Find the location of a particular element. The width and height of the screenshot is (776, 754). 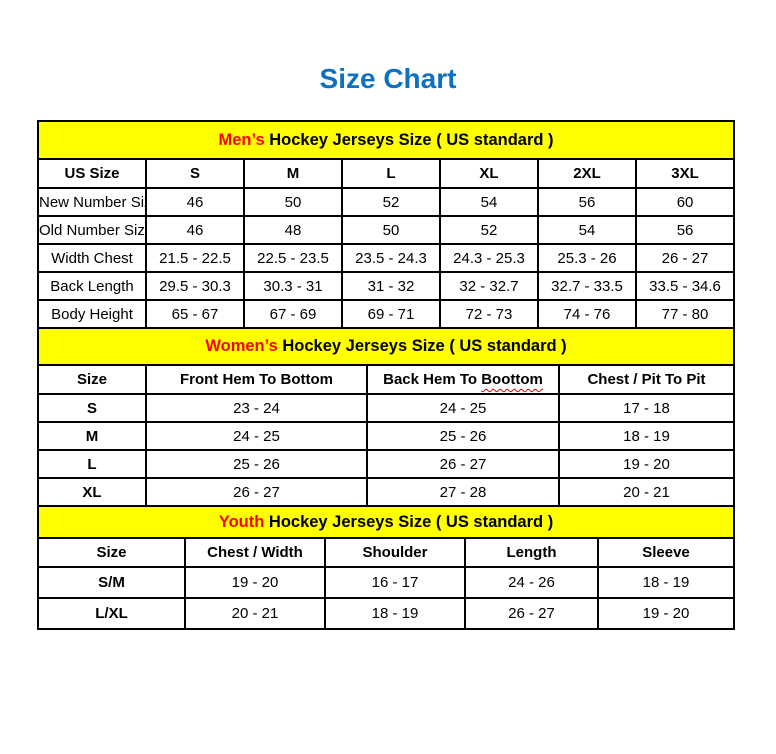

column-header: M is located at coordinates (293, 173).